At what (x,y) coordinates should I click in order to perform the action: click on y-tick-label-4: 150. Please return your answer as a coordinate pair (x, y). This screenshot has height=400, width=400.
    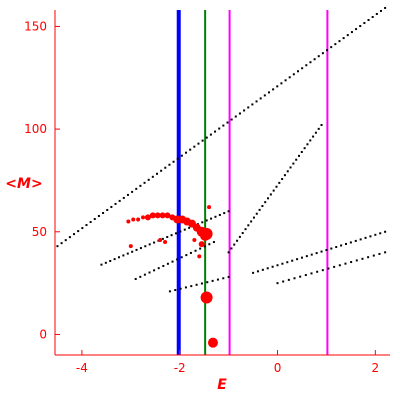
    Looking at the image, I should click on (35, 26).